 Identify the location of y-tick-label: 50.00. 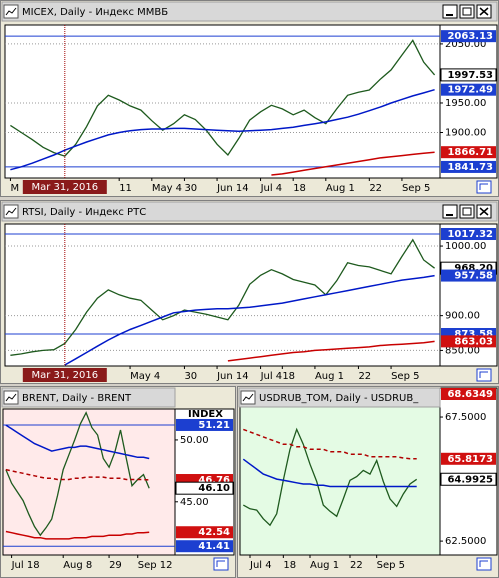
(194, 440).